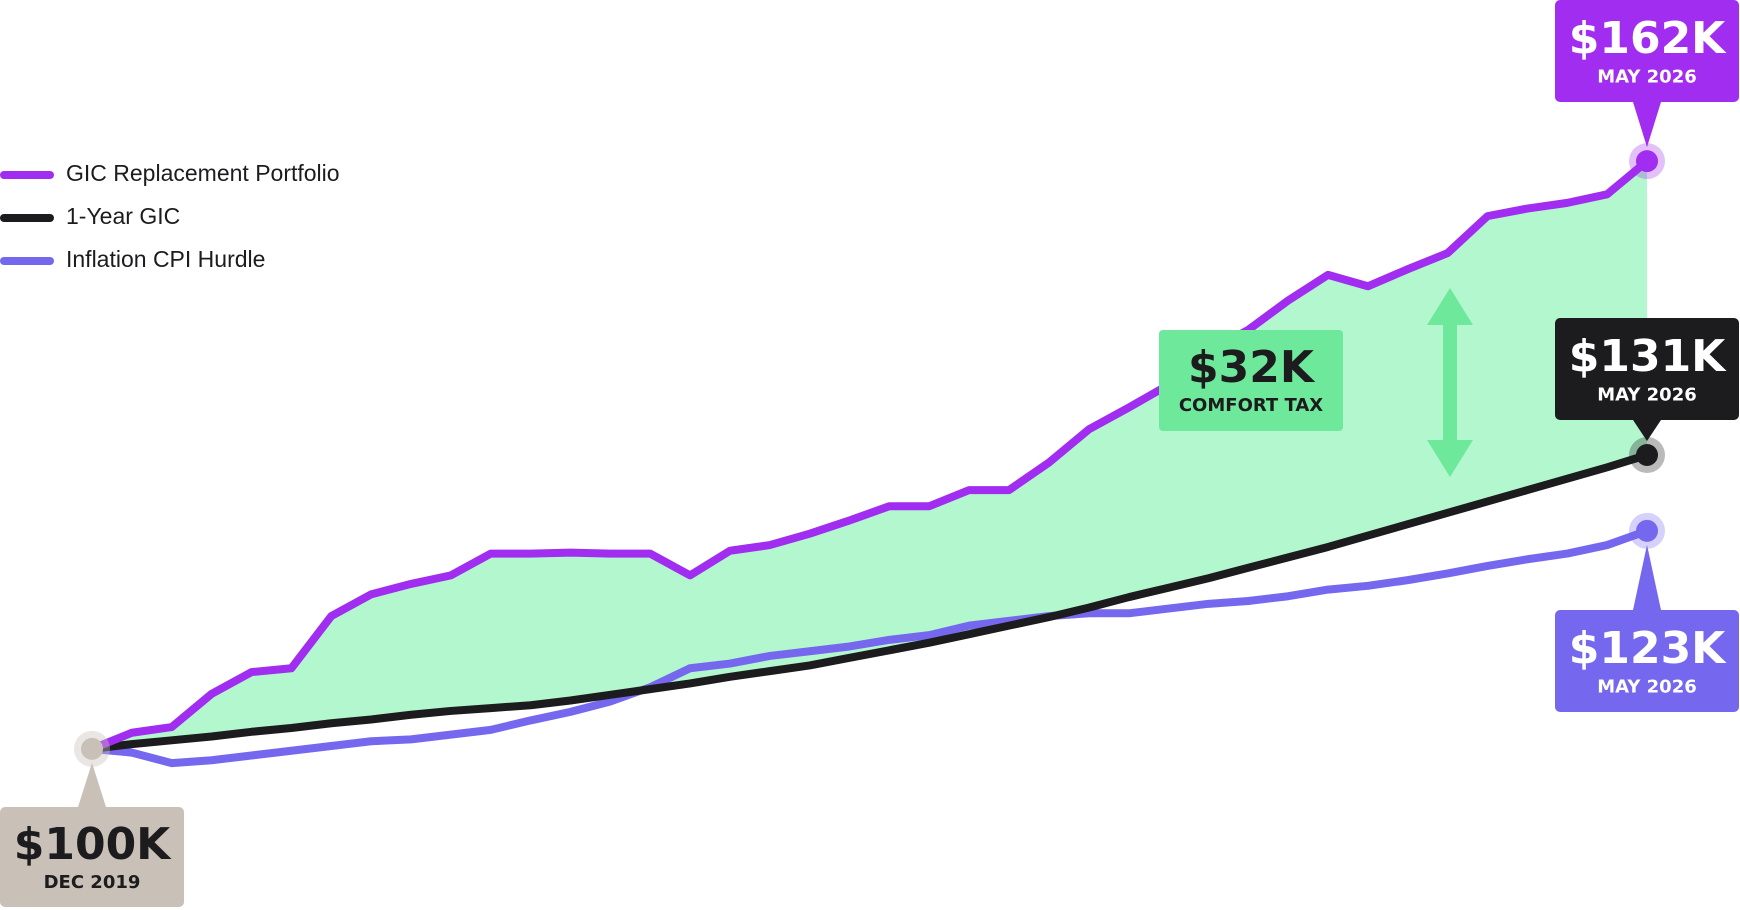 The width and height of the screenshot is (1740, 910). What do you see at coordinates (1251, 405) in the screenshot?
I see `annotation-text: COMFORT TAX` at bounding box center [1251, 405].